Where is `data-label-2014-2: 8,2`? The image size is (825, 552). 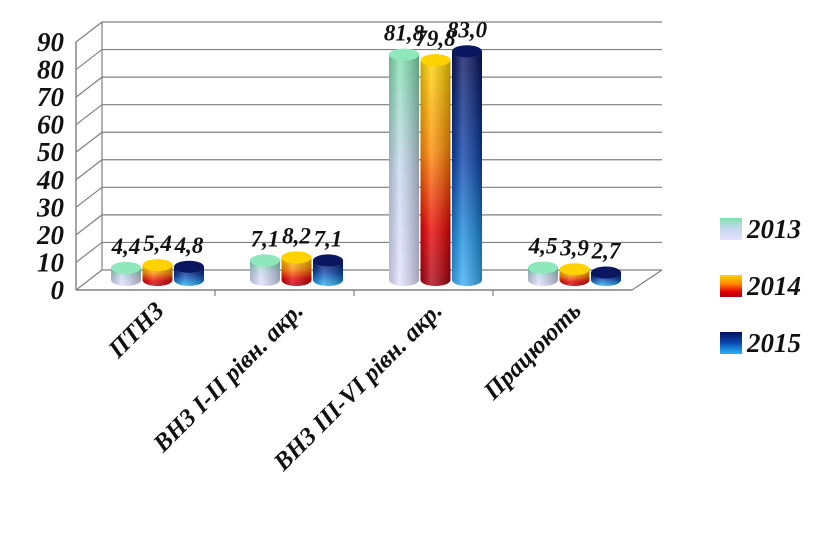
data-label-2014-2: 8,2 is located at coordinates (296, 235).